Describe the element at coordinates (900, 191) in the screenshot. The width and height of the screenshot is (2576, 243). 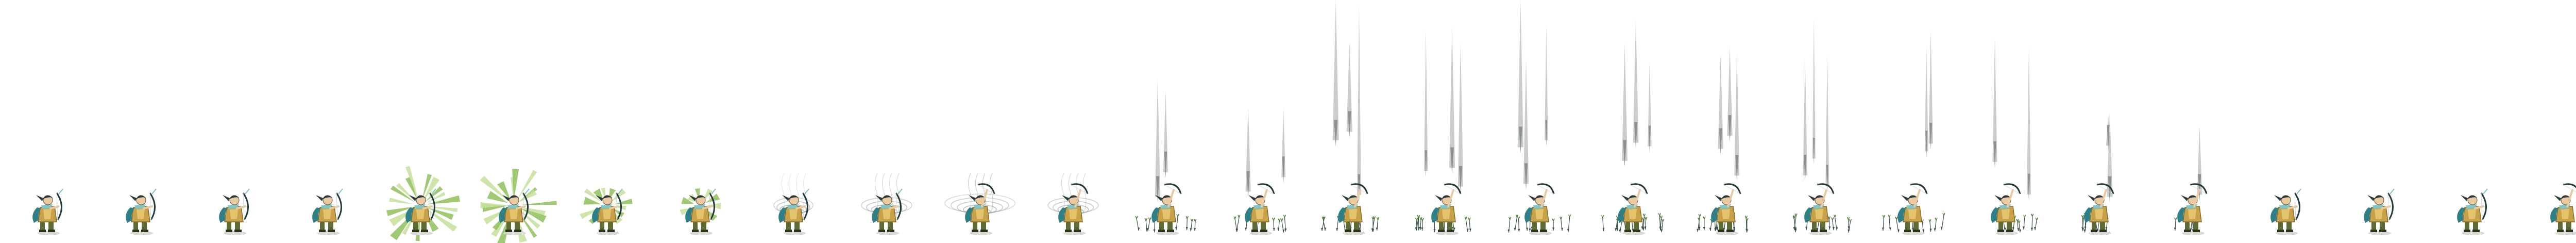
I see `sprite-bow-tip` at that location.